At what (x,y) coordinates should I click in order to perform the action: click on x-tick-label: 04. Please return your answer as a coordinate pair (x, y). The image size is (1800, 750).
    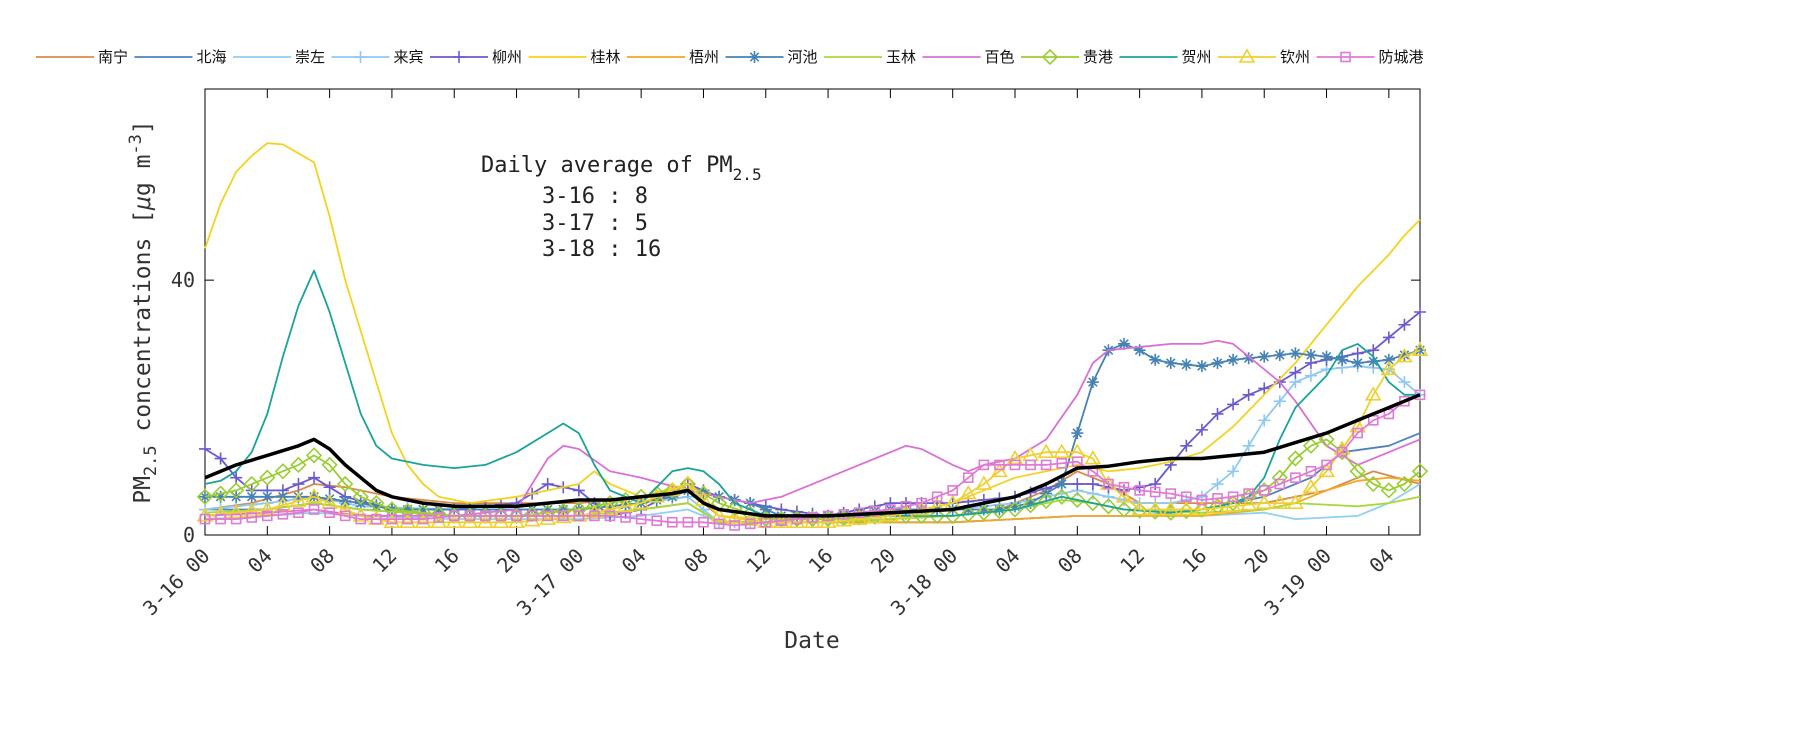
    Looking at the image, I should click on (1381, 561).